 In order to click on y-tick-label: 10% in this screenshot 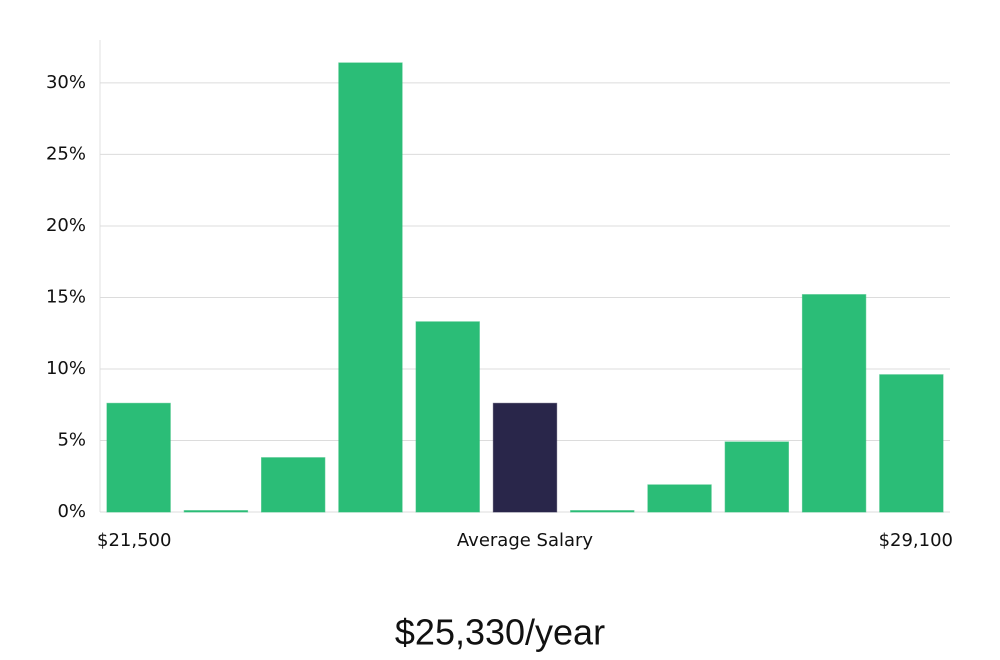, I will do `click(66, 368)`.